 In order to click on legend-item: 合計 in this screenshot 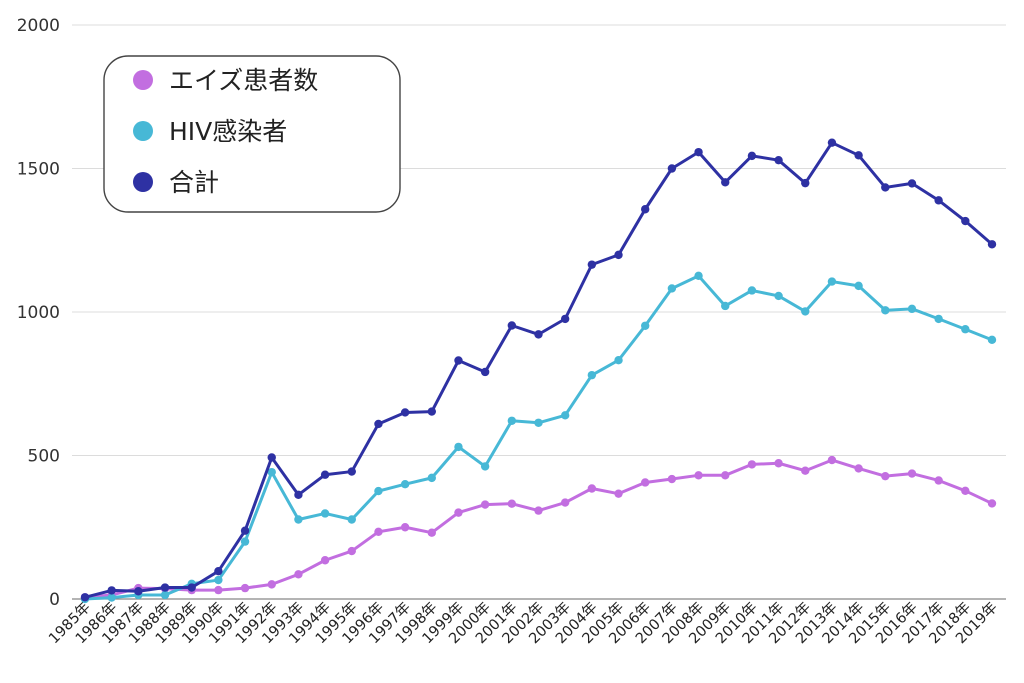, I will do `click(176, 182)`.